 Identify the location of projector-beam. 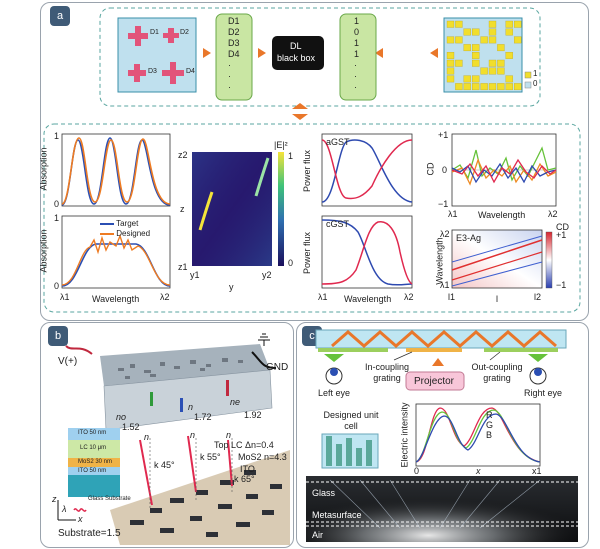
(438, 362).